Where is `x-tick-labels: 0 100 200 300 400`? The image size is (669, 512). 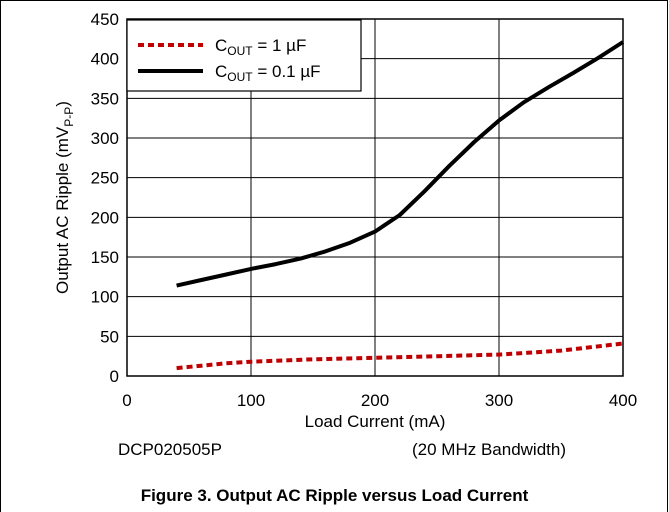 x-tick-labels: 0 100 200 300 400 is located at coordinates (379, 400).